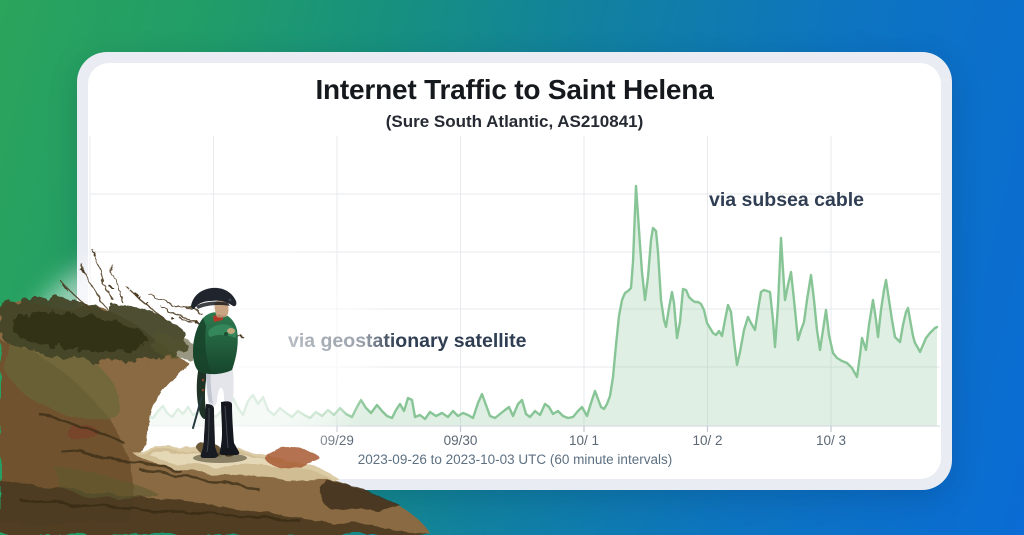 Image resolution: width=1024 pixels, height=535 pixels. I want to click on annotation-geostationary-satellite: via geostationary satellite, so click(407, 341).